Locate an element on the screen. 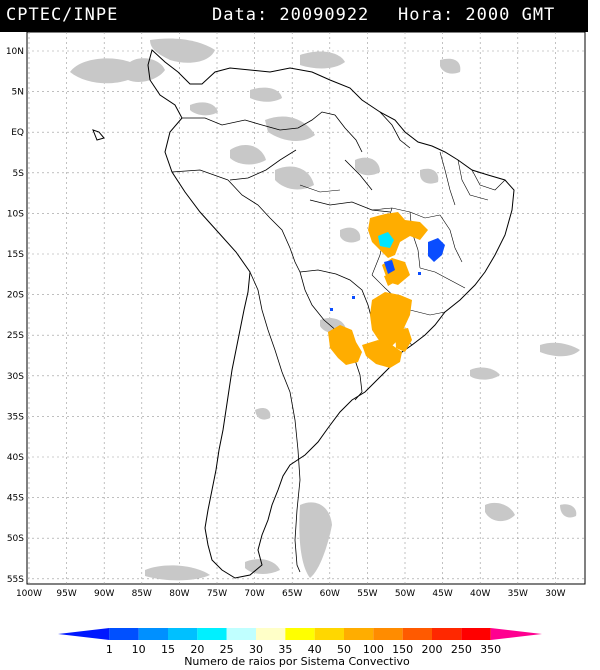  longitude-label: 55W is located at coordinates (367, 594).